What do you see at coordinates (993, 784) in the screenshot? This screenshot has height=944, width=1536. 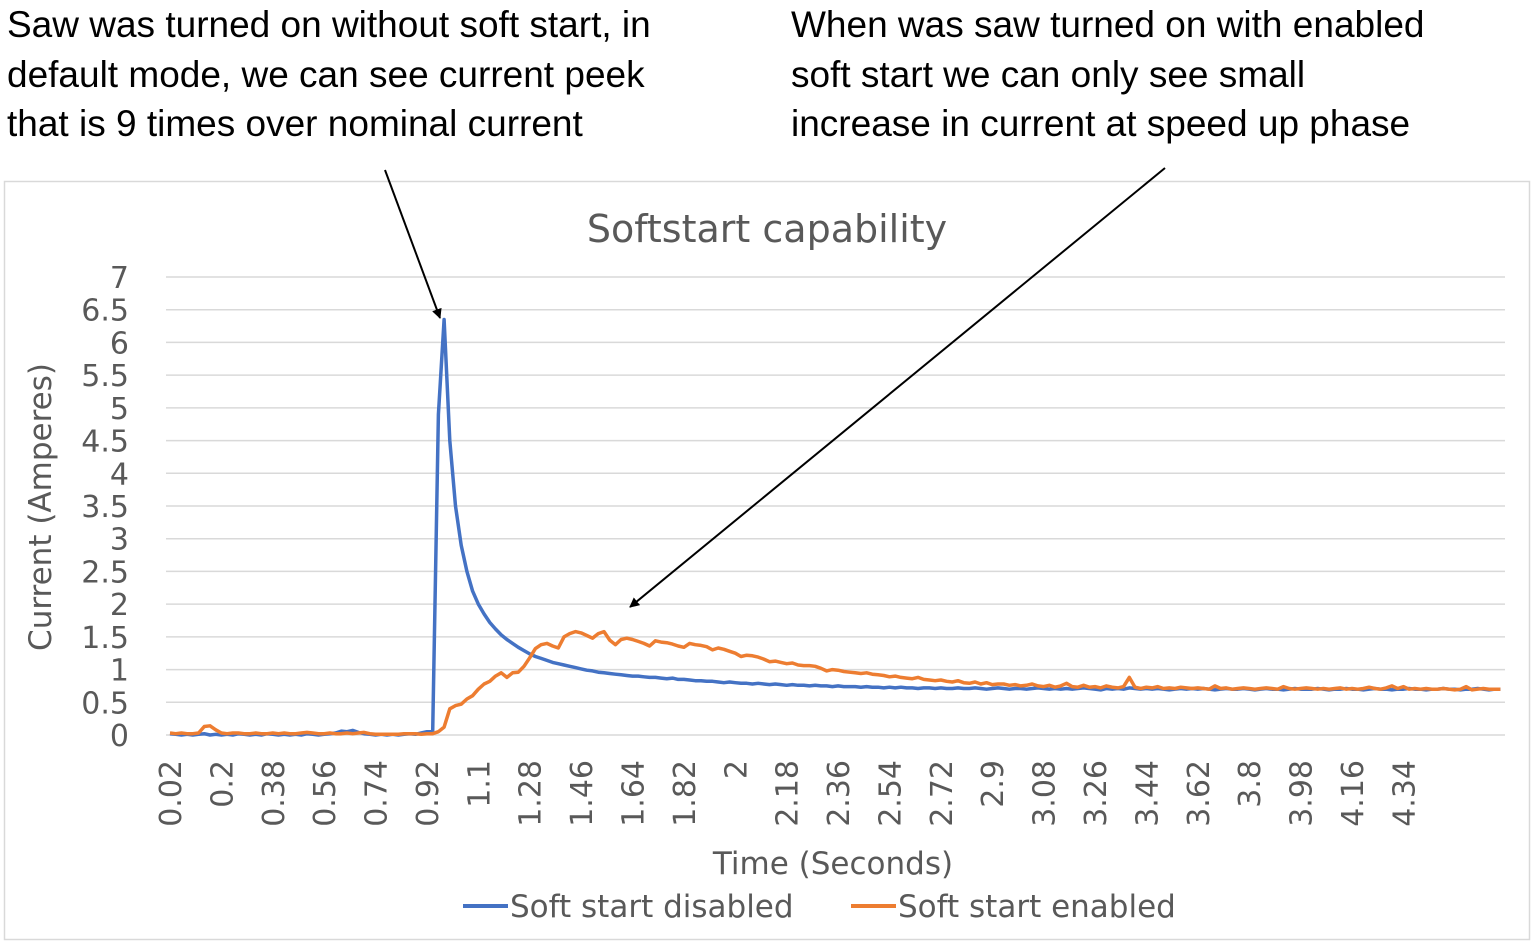 I see `x-tick-label: 2.9` at bounding box center [993, 784].